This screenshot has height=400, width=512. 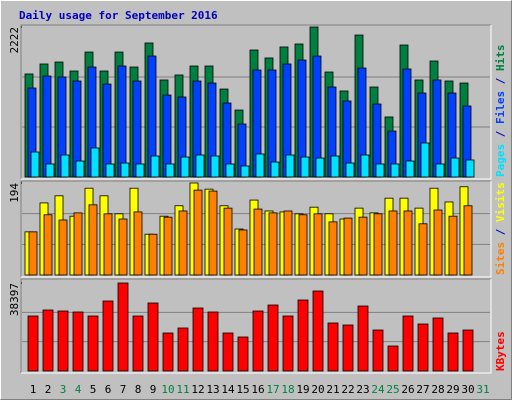 What do you see at coordinates (153, 389) in the screenshot?
I see `x-tick-label: 9` at bounding box center [153, 389].